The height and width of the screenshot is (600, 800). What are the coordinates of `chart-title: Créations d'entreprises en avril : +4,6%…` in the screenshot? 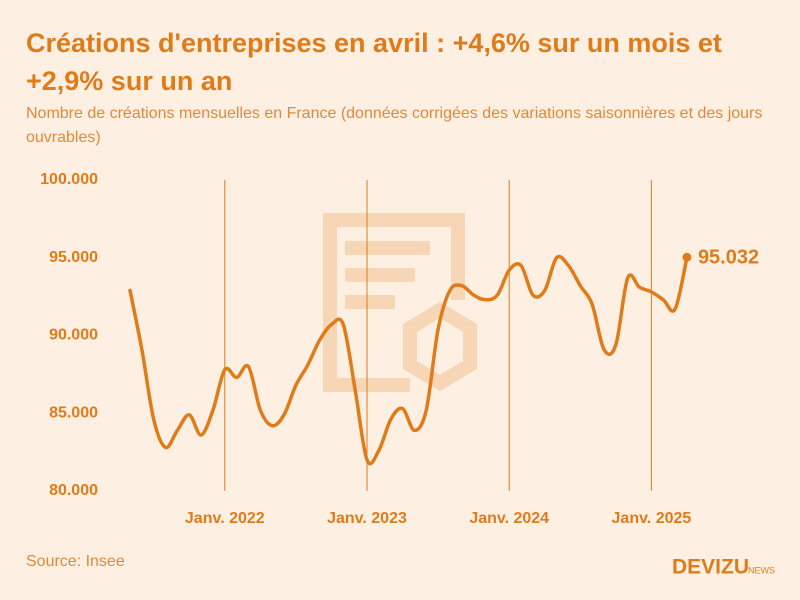 It's located at (374, 62).